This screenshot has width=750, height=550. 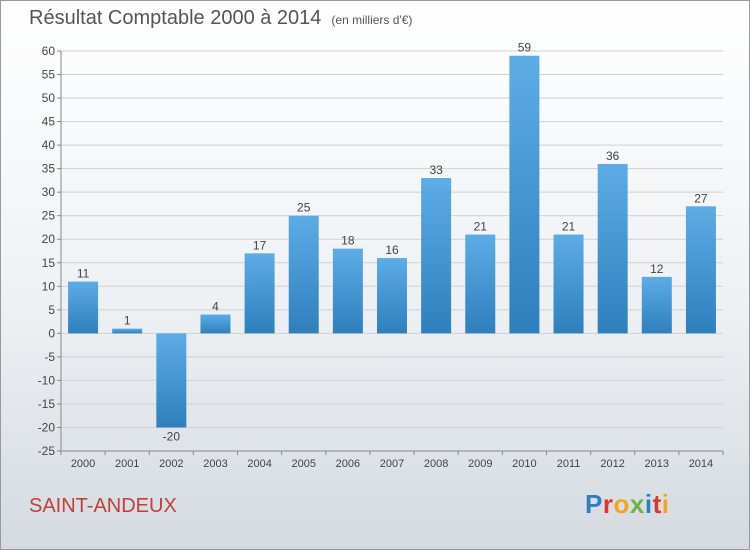 I want to click on bar-2003, so click(x=215, y=324).